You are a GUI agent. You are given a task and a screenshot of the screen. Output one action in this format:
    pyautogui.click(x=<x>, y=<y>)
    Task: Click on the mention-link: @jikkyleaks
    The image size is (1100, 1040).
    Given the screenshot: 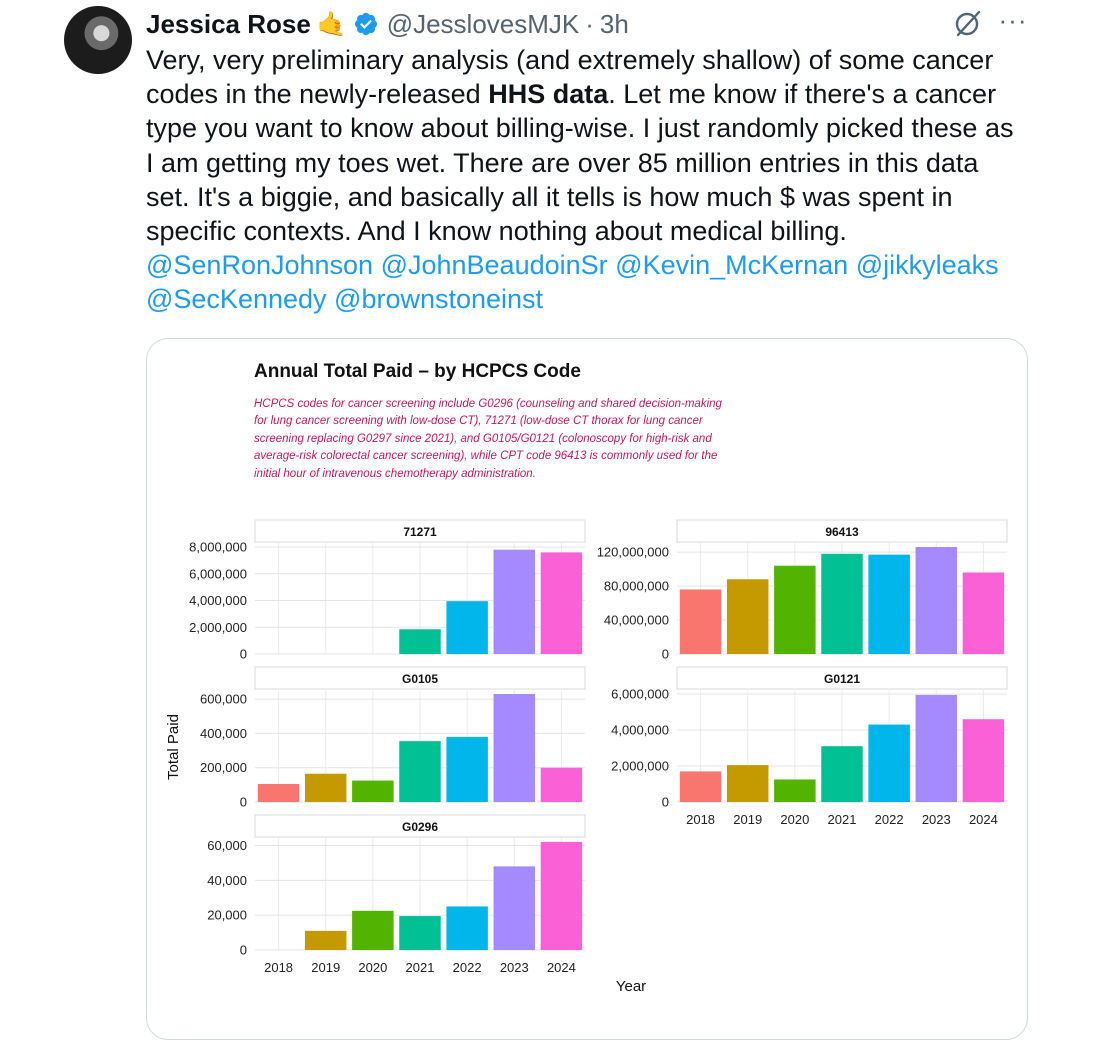 What is the action you would take?
    pyautogui.click(x=927, y=265)
    